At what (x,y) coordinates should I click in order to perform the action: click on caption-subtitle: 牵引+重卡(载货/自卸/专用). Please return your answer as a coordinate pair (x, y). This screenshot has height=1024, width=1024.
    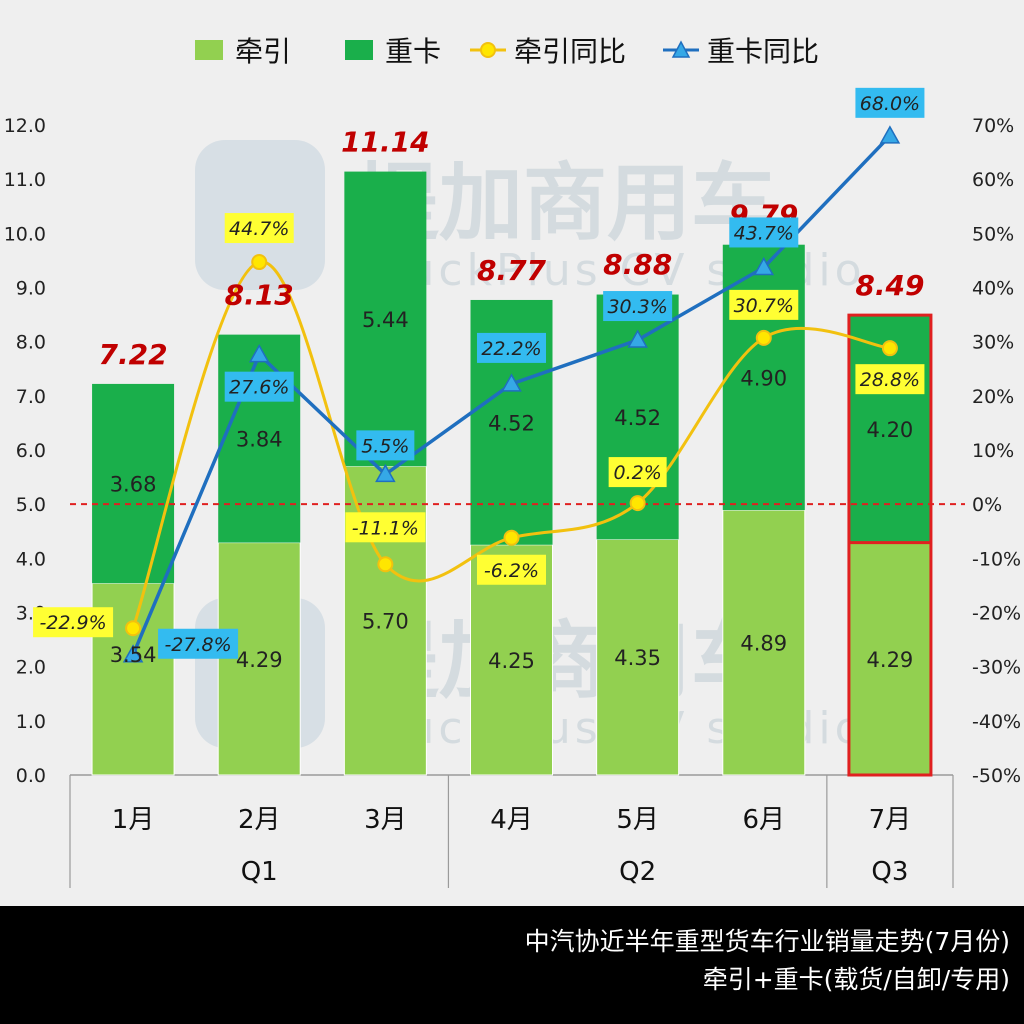
    Looking at the image, I should click on (856, 979).